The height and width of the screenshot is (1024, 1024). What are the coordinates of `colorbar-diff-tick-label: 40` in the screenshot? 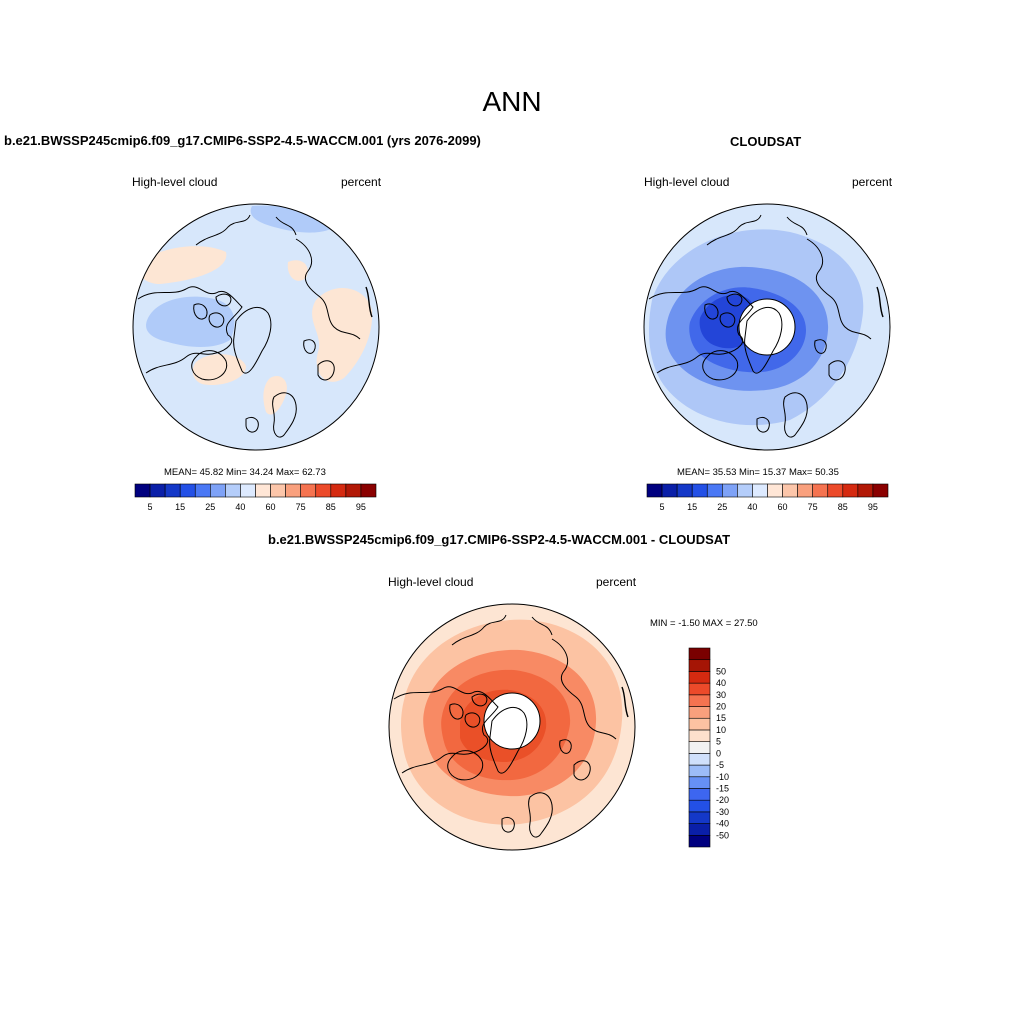 It's located at (721, 683).